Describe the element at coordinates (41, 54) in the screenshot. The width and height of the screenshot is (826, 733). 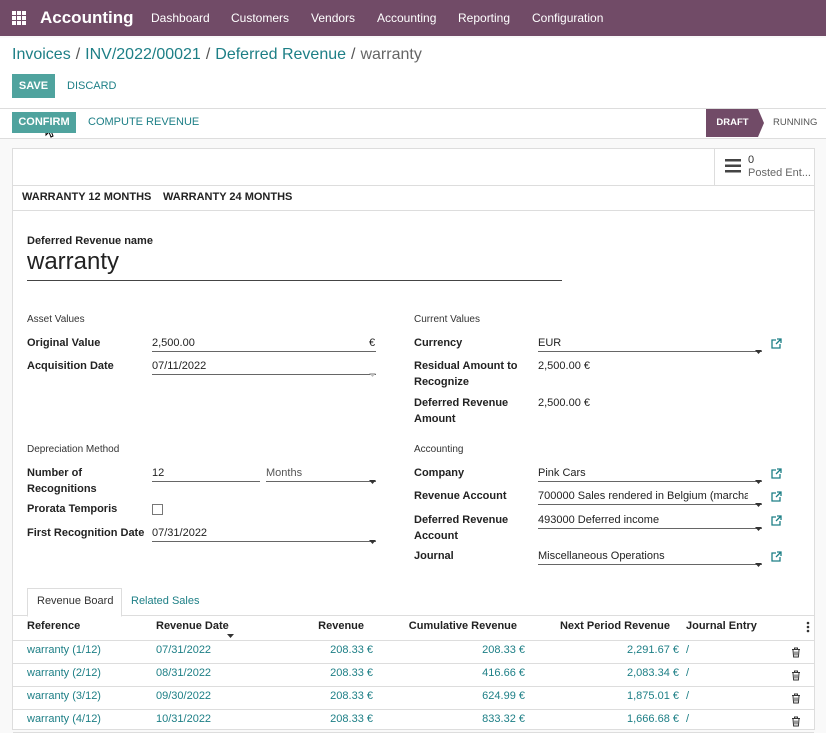
I see `breadcrumb-item: Invoices` at that location.